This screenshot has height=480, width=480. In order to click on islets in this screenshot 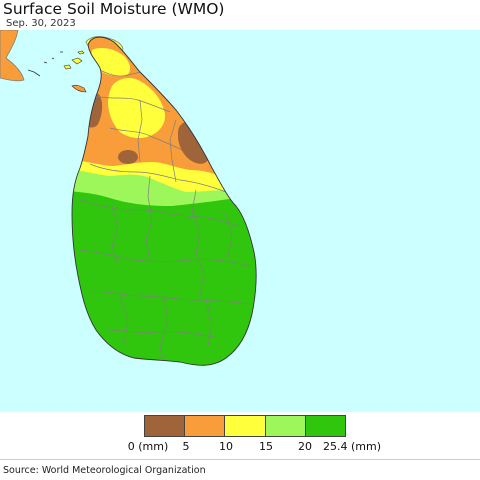, I will do `click(74, 60)`.